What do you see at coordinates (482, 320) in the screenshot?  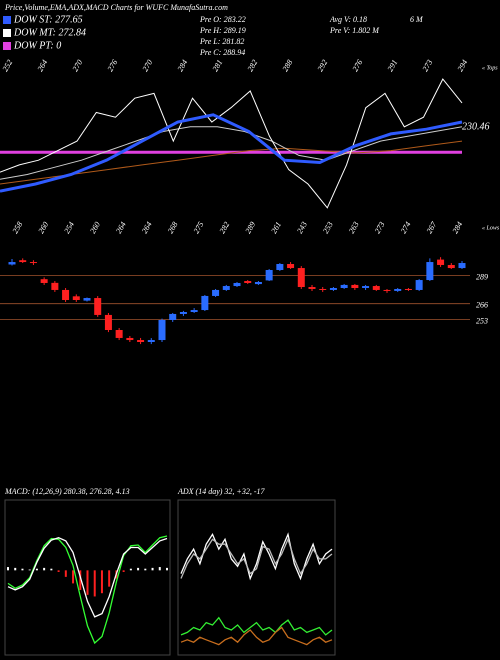 I see `price-tick-label: 253` at bounding box center [482, 320].